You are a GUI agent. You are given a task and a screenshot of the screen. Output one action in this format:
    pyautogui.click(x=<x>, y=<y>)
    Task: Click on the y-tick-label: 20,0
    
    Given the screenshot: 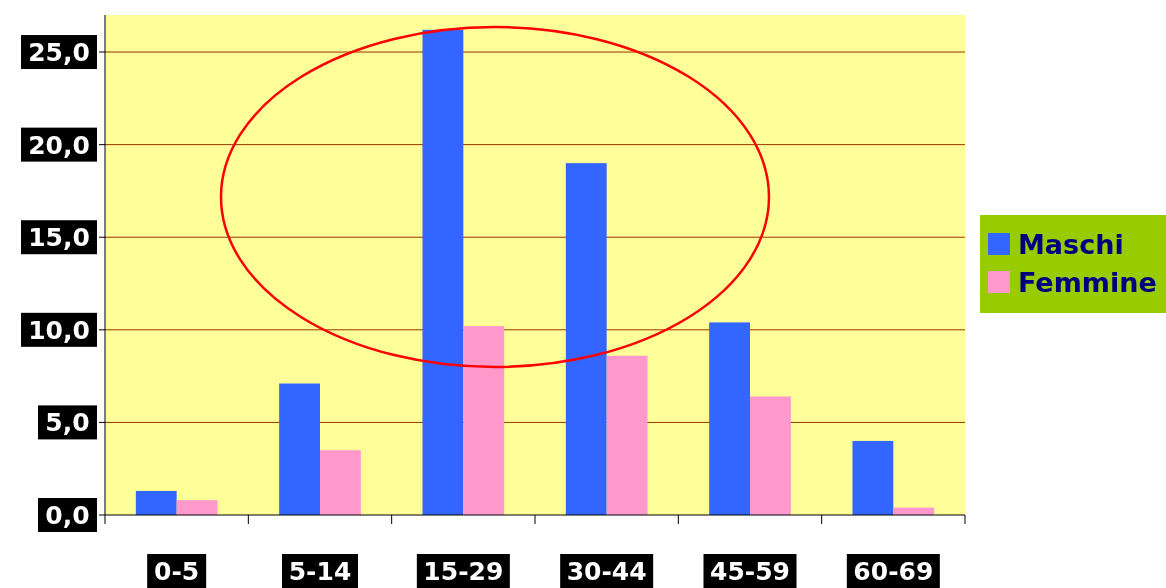 What is the action you would take?
    pyautogui.click(x=59, y=145)
    